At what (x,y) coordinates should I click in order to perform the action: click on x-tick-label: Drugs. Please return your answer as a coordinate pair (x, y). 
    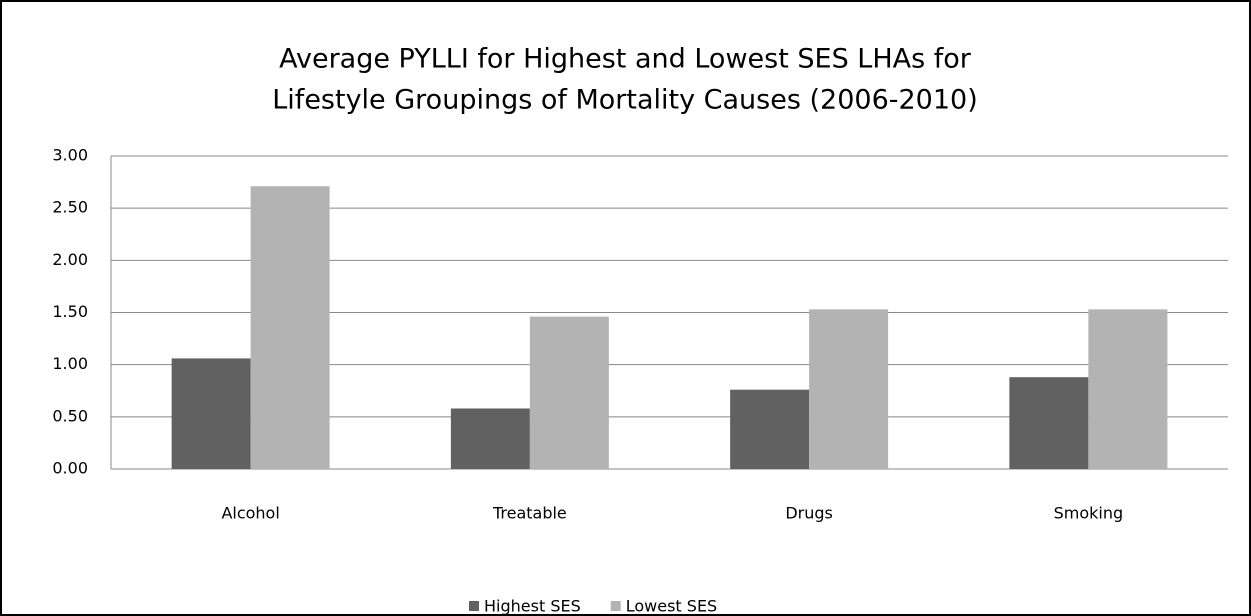
    Looking at the image, I should click on (809, 513).